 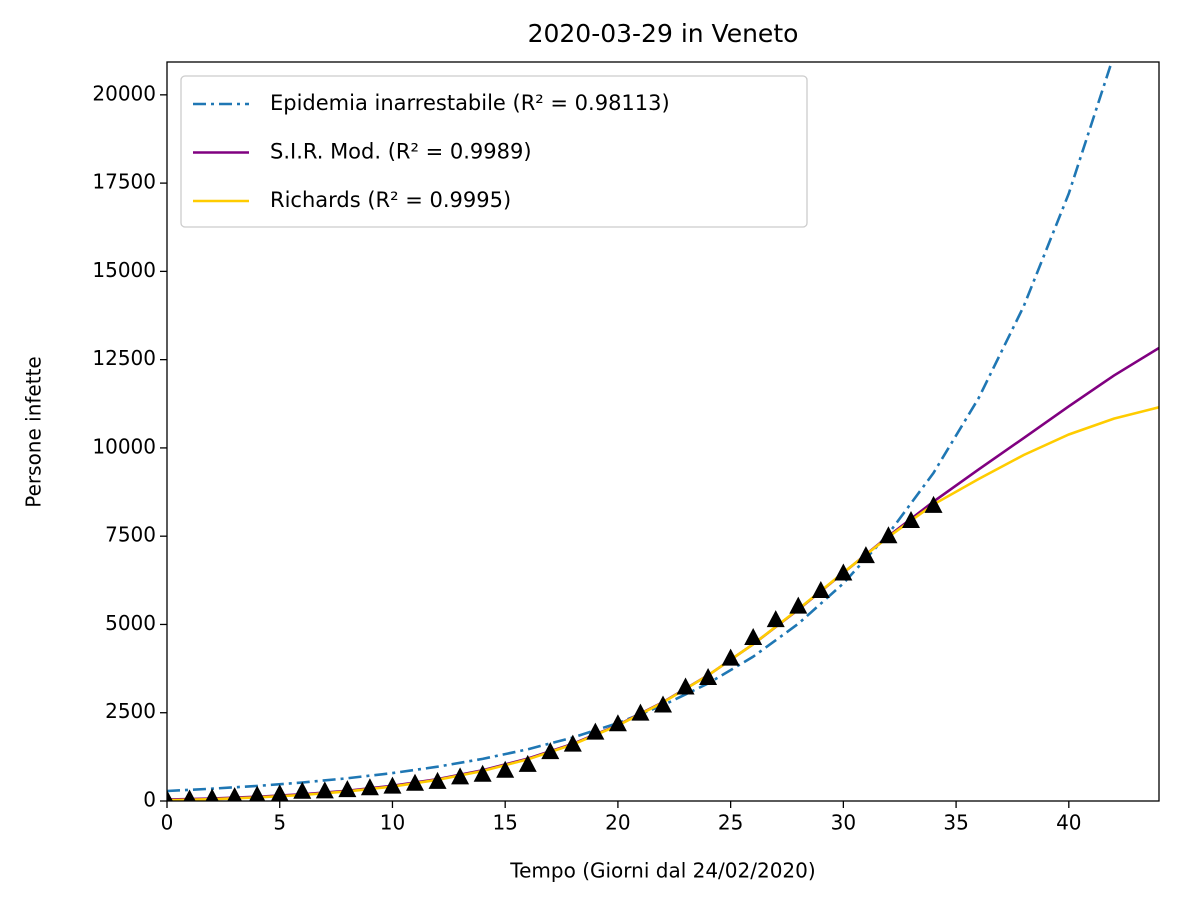 I want to click on legend-box, so click(x=494, y=151).